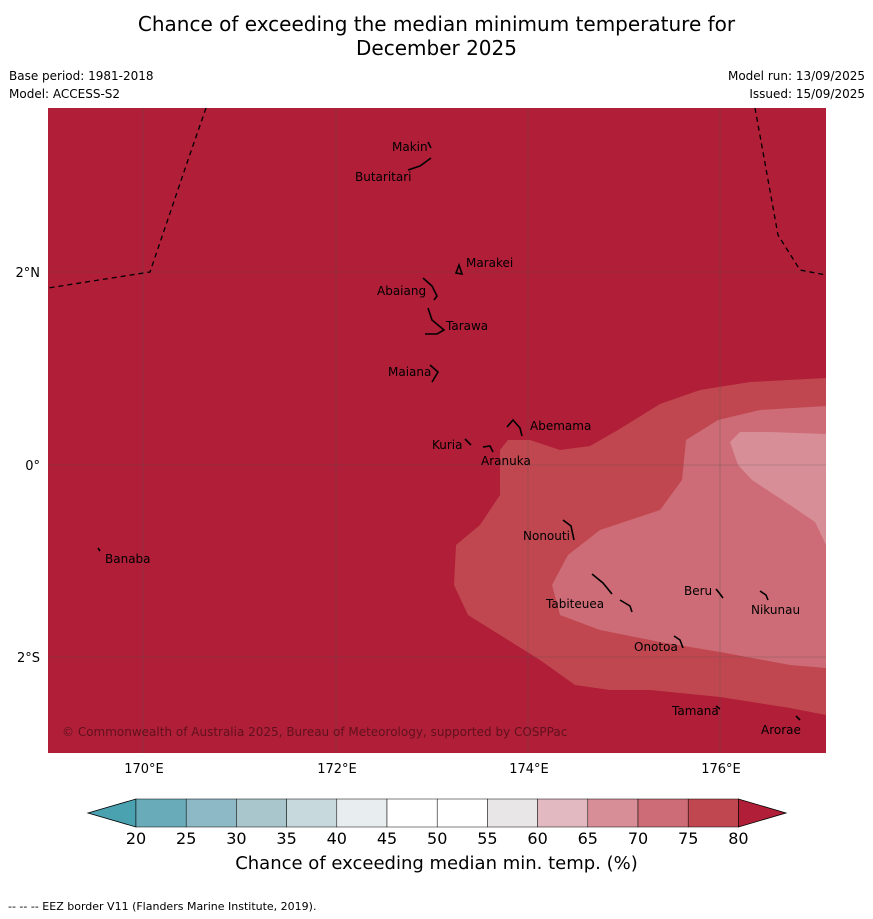 This screenshot has width=873, height=919. Describe the element at coordinates (487, 838) in the screenshot. I see `colorbar-tick-label: 55` at that location.